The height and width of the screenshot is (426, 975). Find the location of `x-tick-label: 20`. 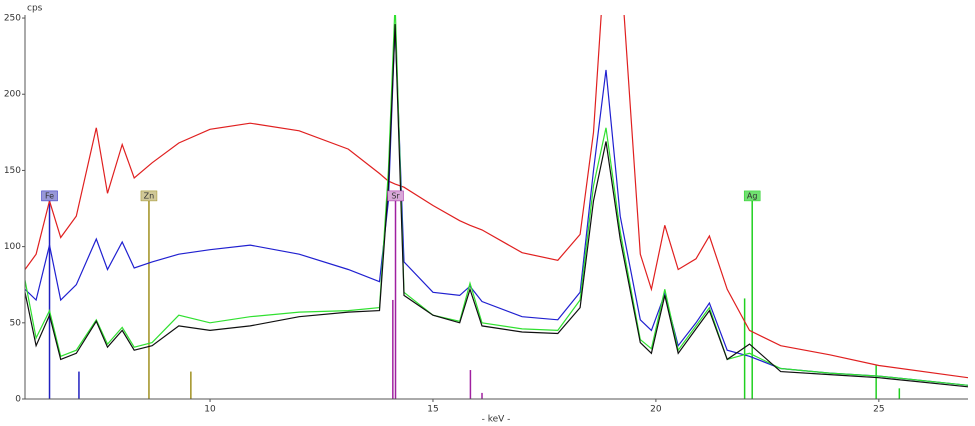

x-tick-label: 20 is located at coordinates (656, 410).